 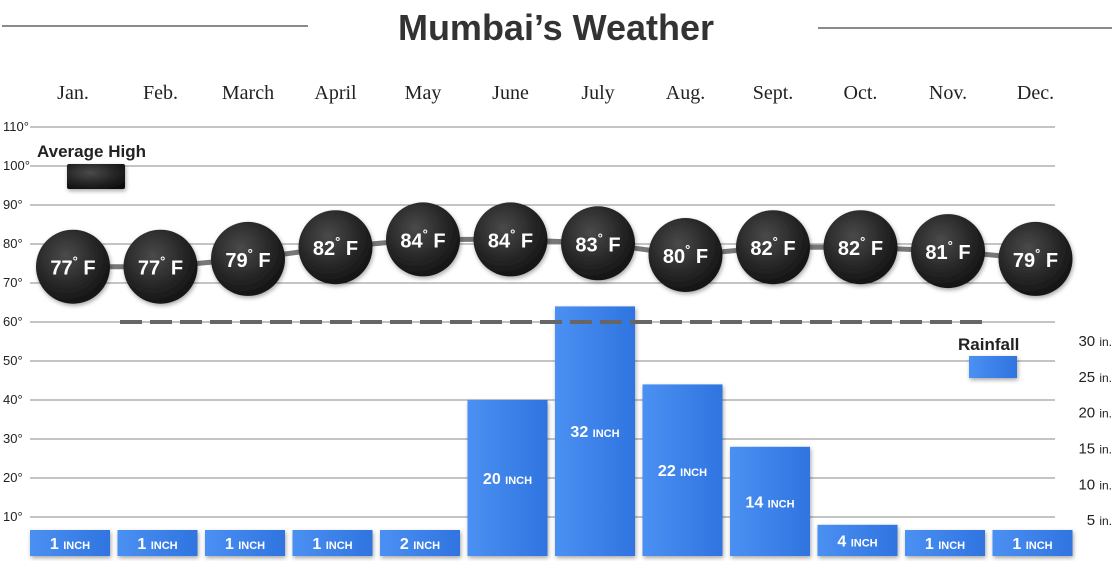 I want to click on month-label: Dec., so click(x=1035, y=93).